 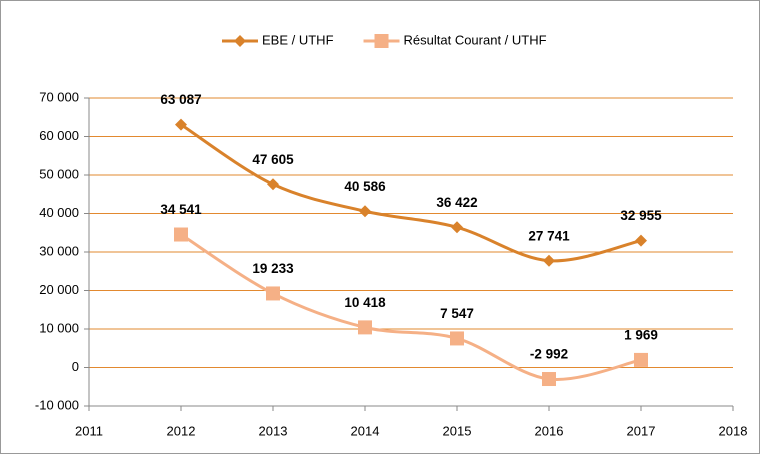 I want to click on y-tick-label: 50 000, so click(x=59, y=173).